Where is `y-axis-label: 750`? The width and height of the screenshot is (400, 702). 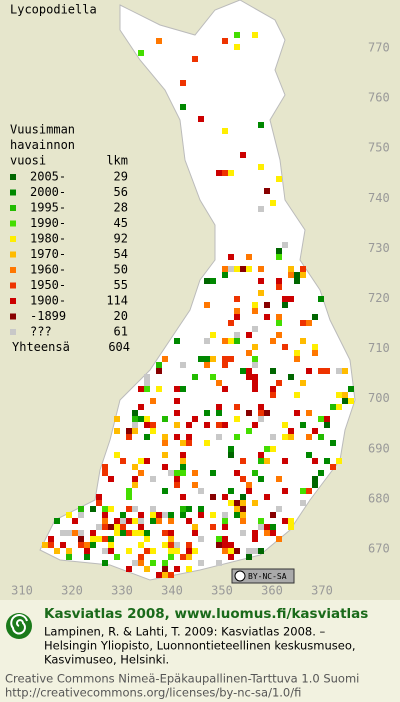
y-axis-label: 750 is located at coordinates (379, 148).